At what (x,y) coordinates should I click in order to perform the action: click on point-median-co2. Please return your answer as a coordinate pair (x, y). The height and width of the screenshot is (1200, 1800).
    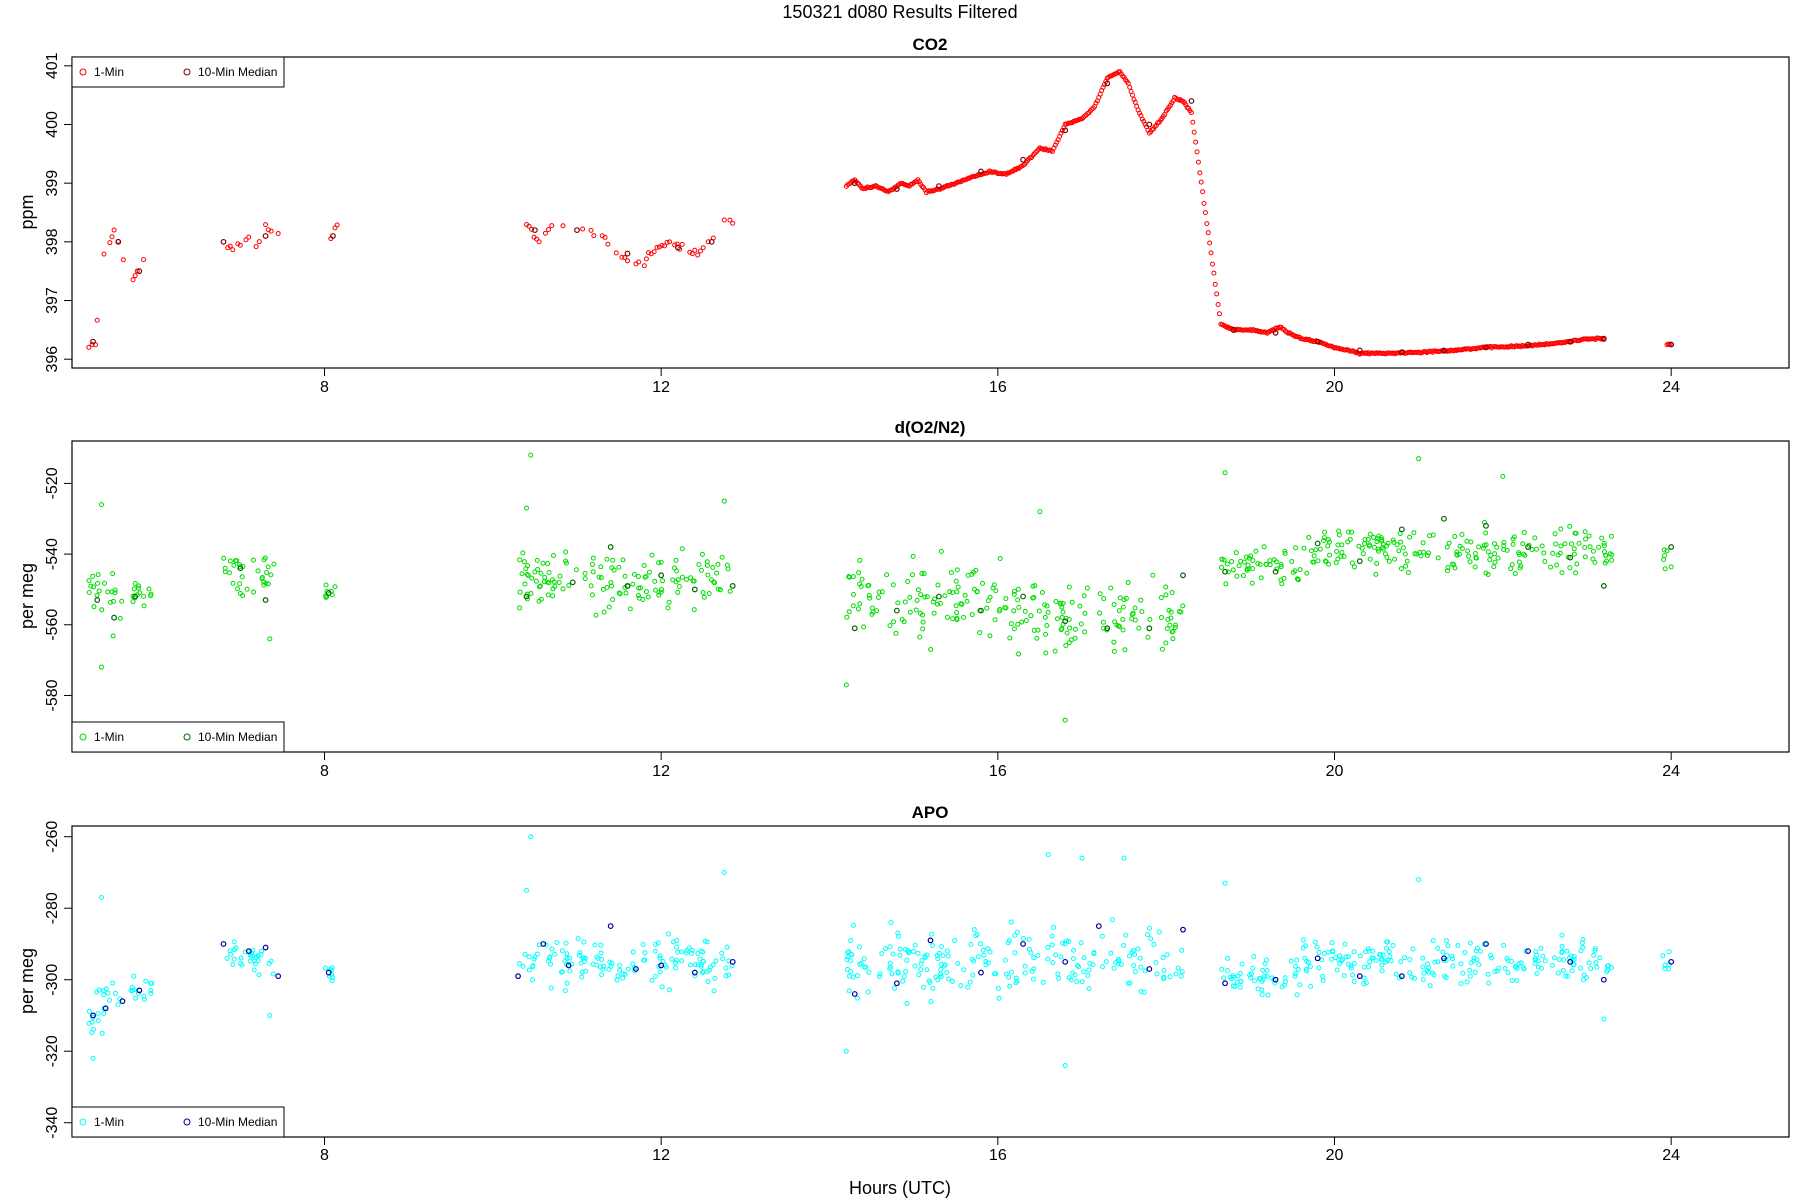
    Looking at the image, I should click on (1317, 341).